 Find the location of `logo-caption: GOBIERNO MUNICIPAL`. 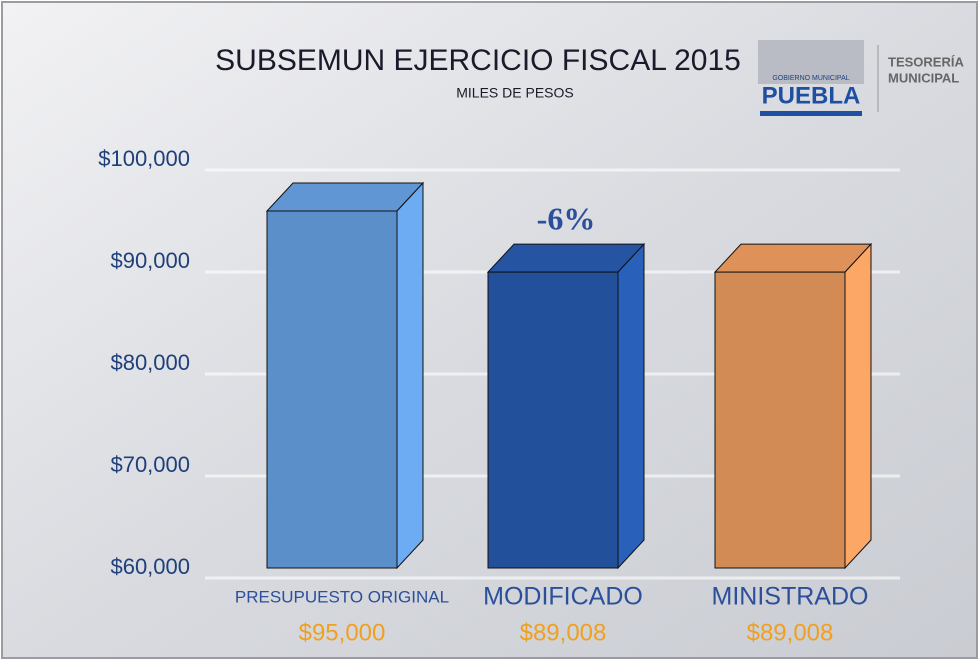

logo-caption: GOBIERNO MUNICIPAL is located at coordinates (810, 78).